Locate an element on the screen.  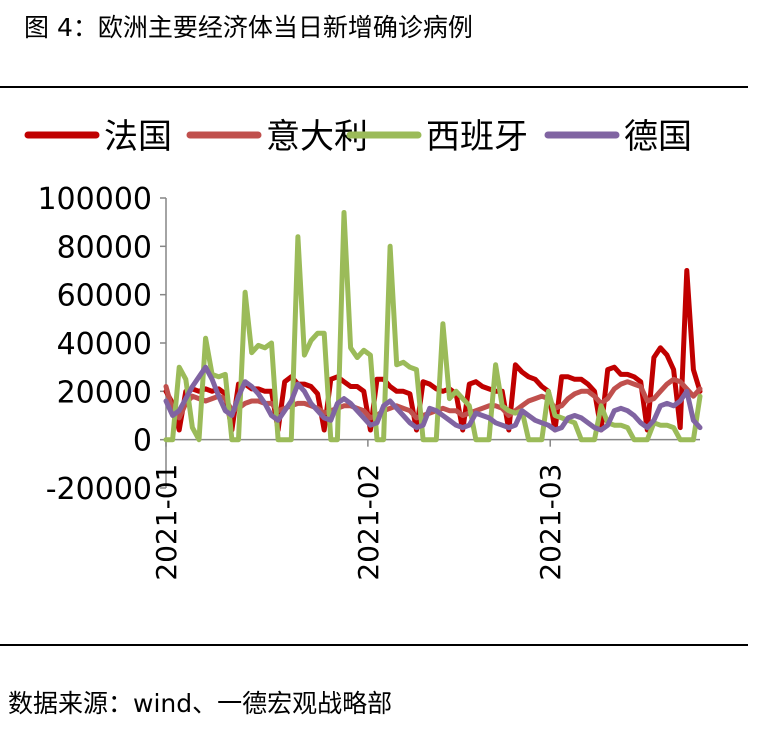
series-line is located at coordinates (433, 398).